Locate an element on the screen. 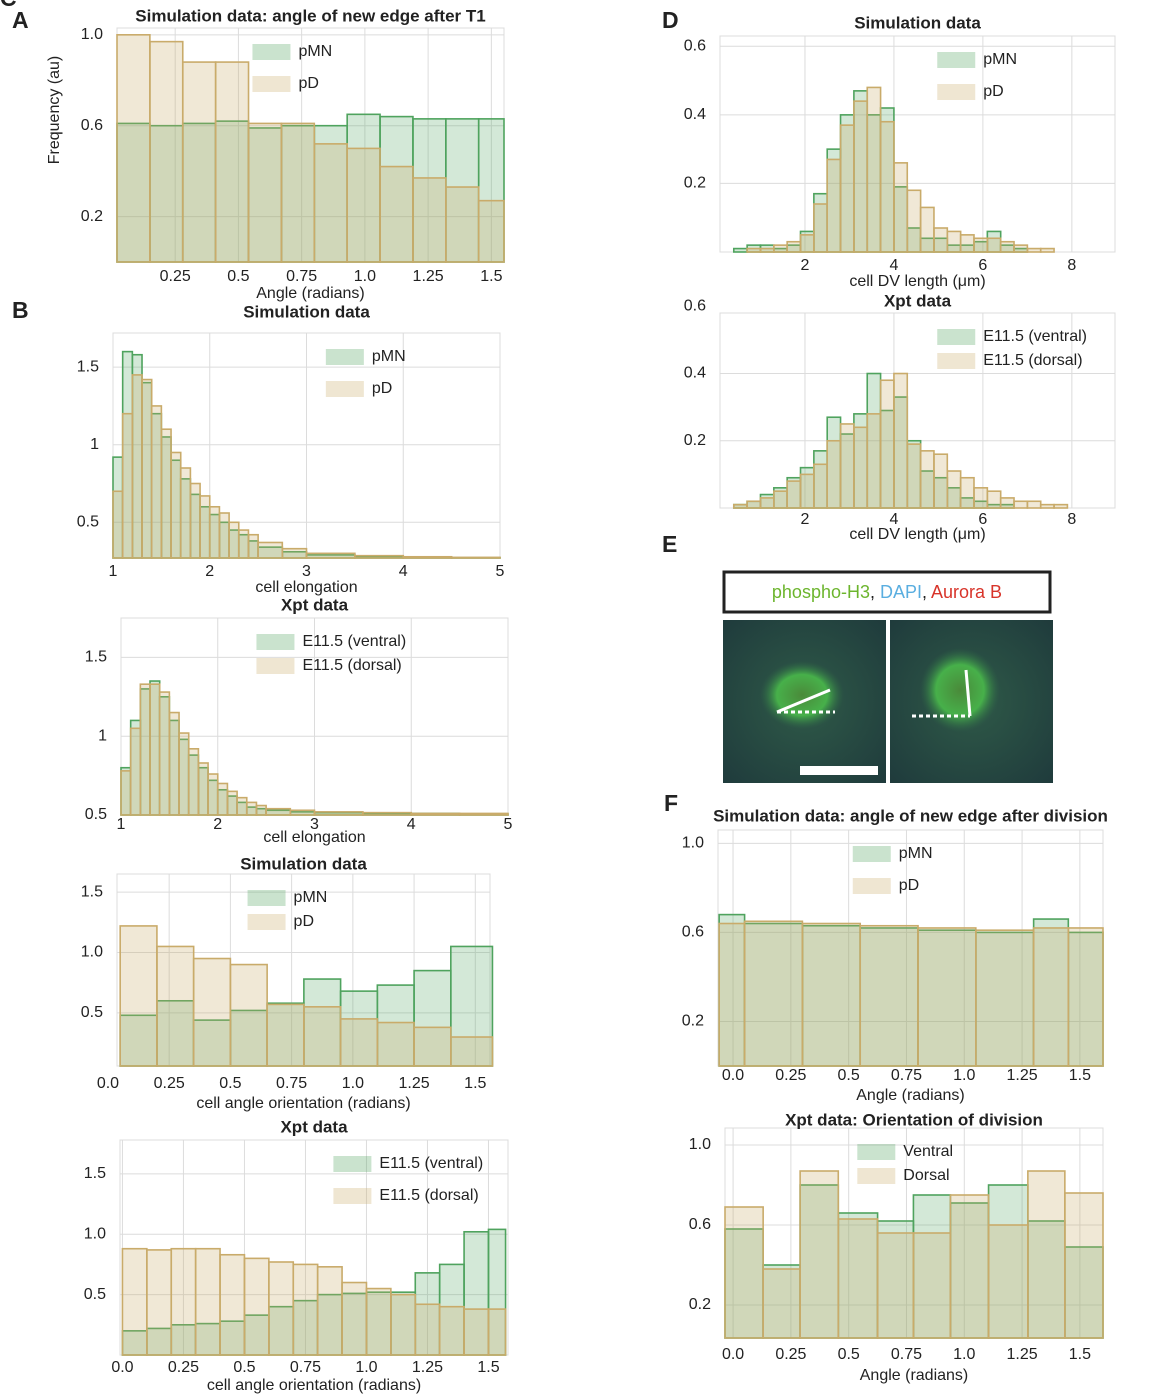 The height and width of the screenshot is (1397, 1153). x-tick-label: 8 is located at coordinates (1071, 265).